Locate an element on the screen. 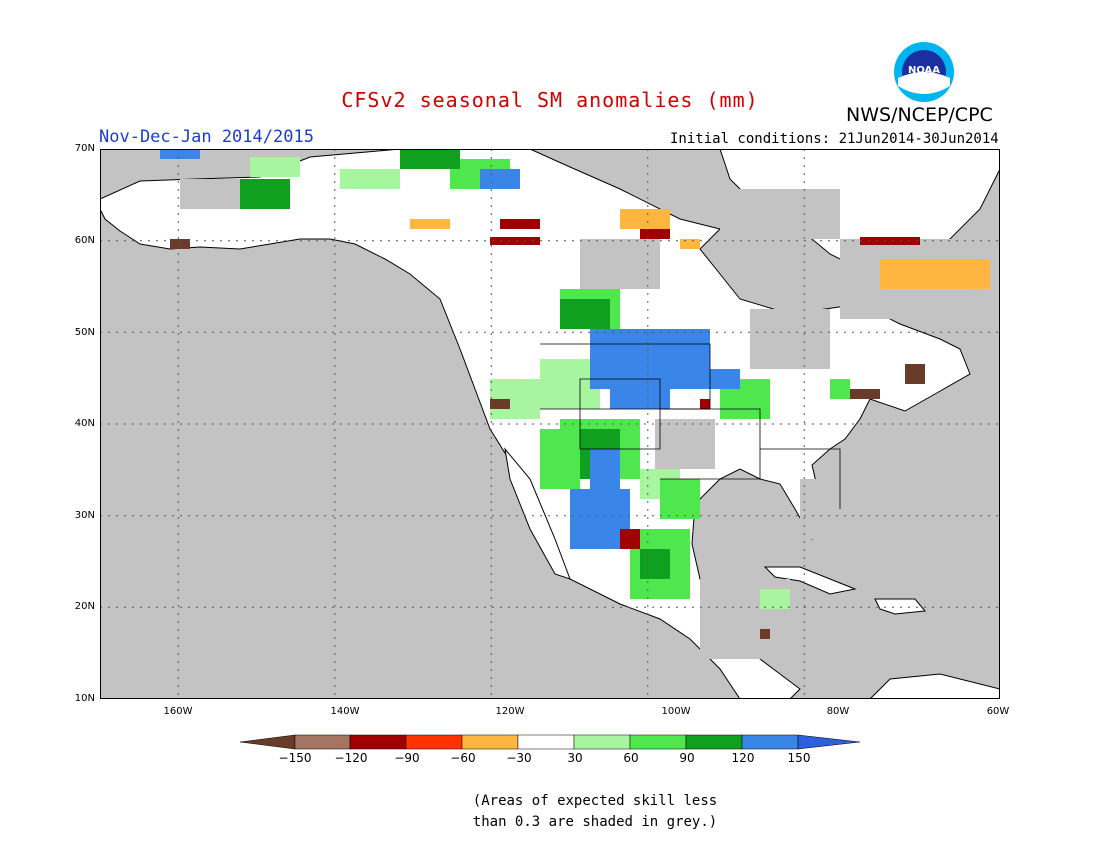 This screenshot has width=1100, height=850. colorbar is located at coordinates (550, 742).